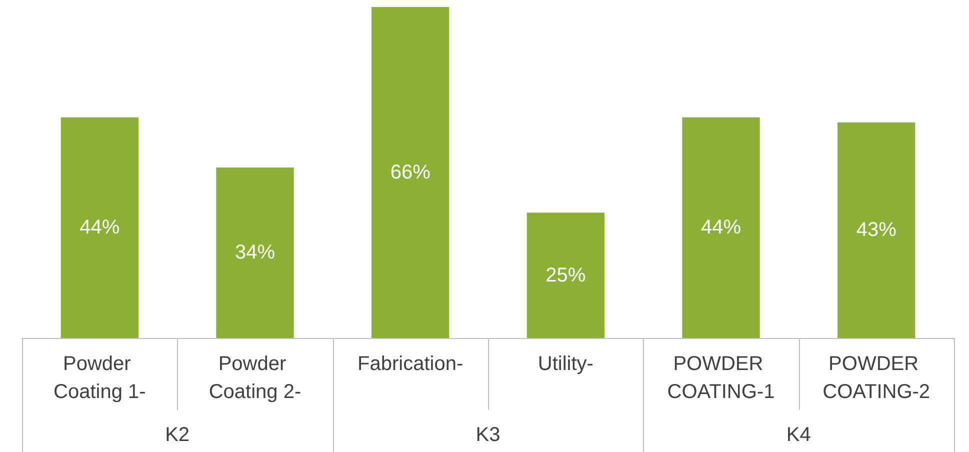  Describe the element at coordinates (798, 435) in the screenshot. I see `text: K4` at that location.